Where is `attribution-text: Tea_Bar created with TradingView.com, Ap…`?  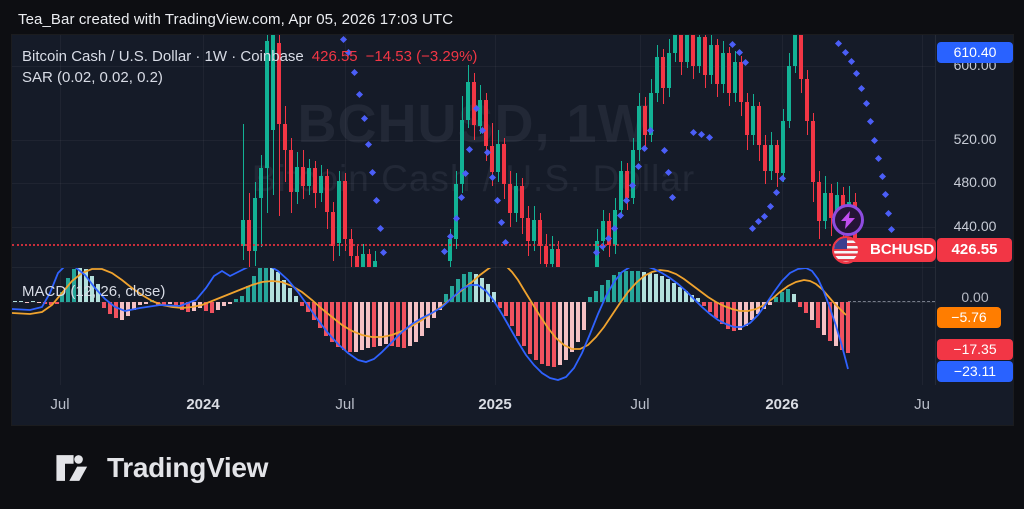
attribution-text: Tea_Bar created with TradingView.com, Ap… is located at coordinates (236, 19).